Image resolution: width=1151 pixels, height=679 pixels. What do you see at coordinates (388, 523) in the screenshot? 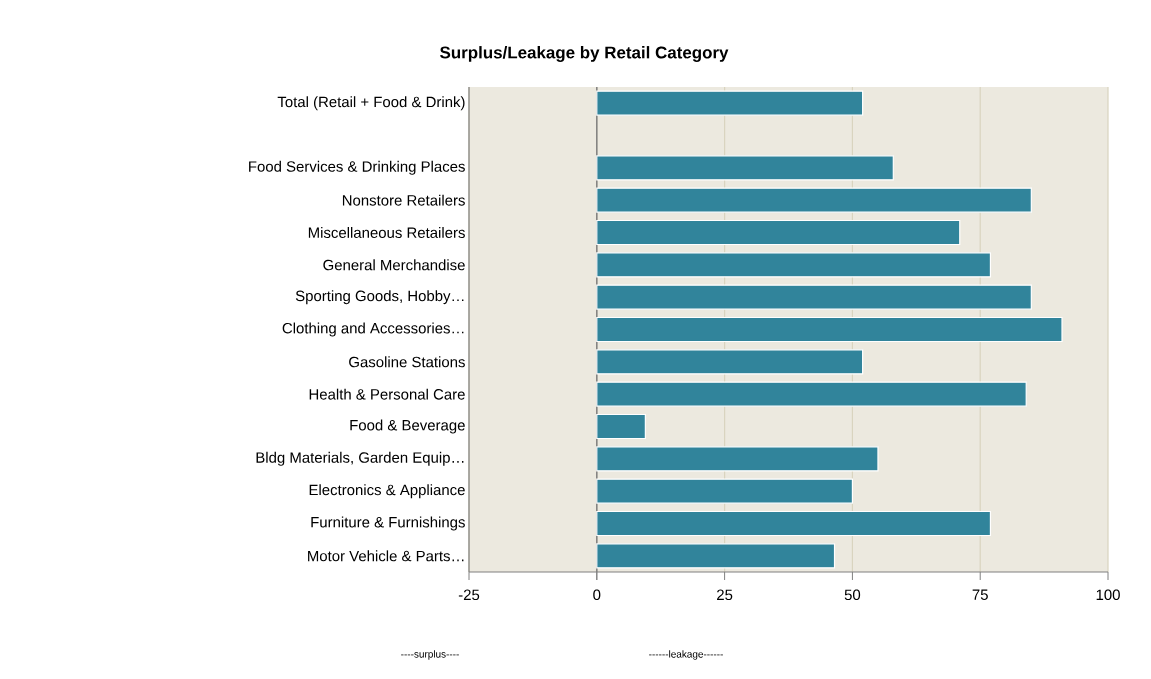
I see `y-tick-label: Furniture & Furnishings` at bounding box center [388, 523].